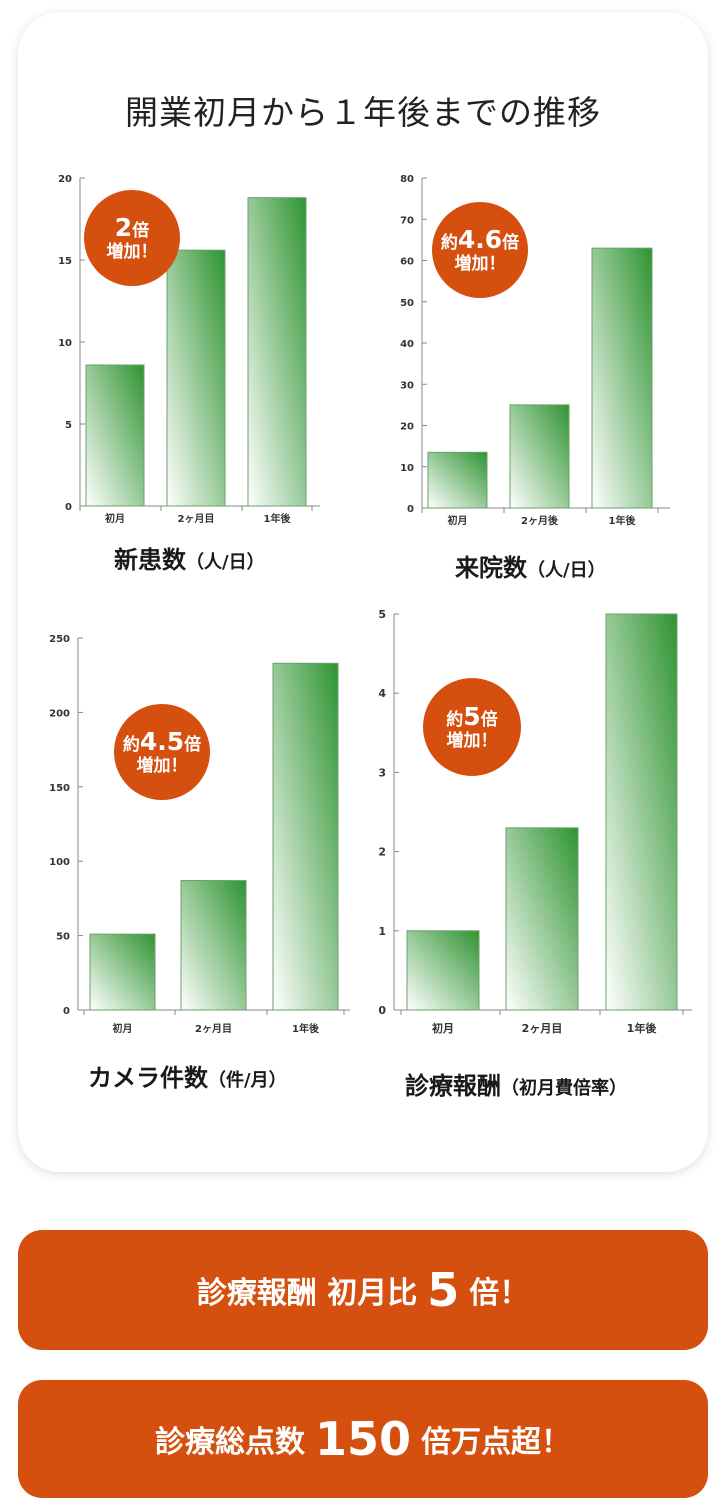 The image size is (726, 1500). Describe the element at coordinates (382, 693) in the screenshot. I see `y-tick-label: 4` at that location.